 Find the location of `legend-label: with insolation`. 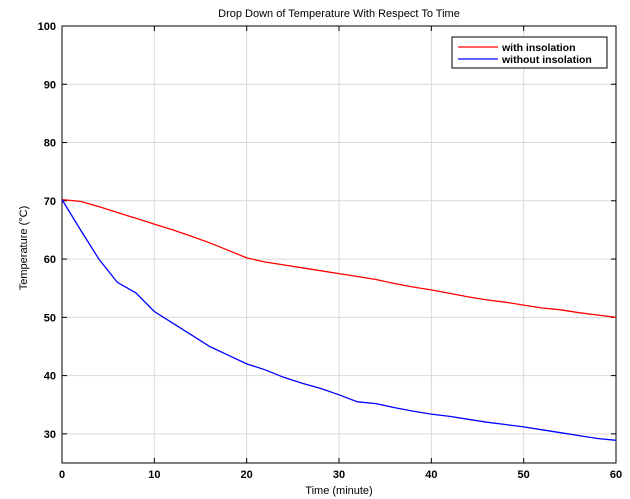

legend-label: with insolation is located at coordinates (538, 48).